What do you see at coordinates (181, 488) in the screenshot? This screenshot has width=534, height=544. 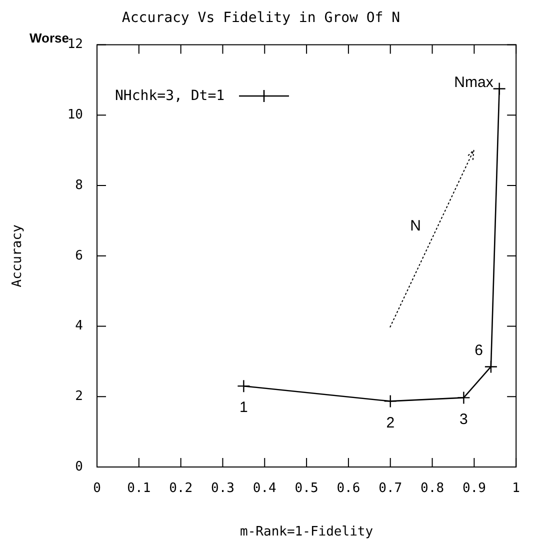 I see `x-tick-label: 0.2` at bounding box center [181, 488].